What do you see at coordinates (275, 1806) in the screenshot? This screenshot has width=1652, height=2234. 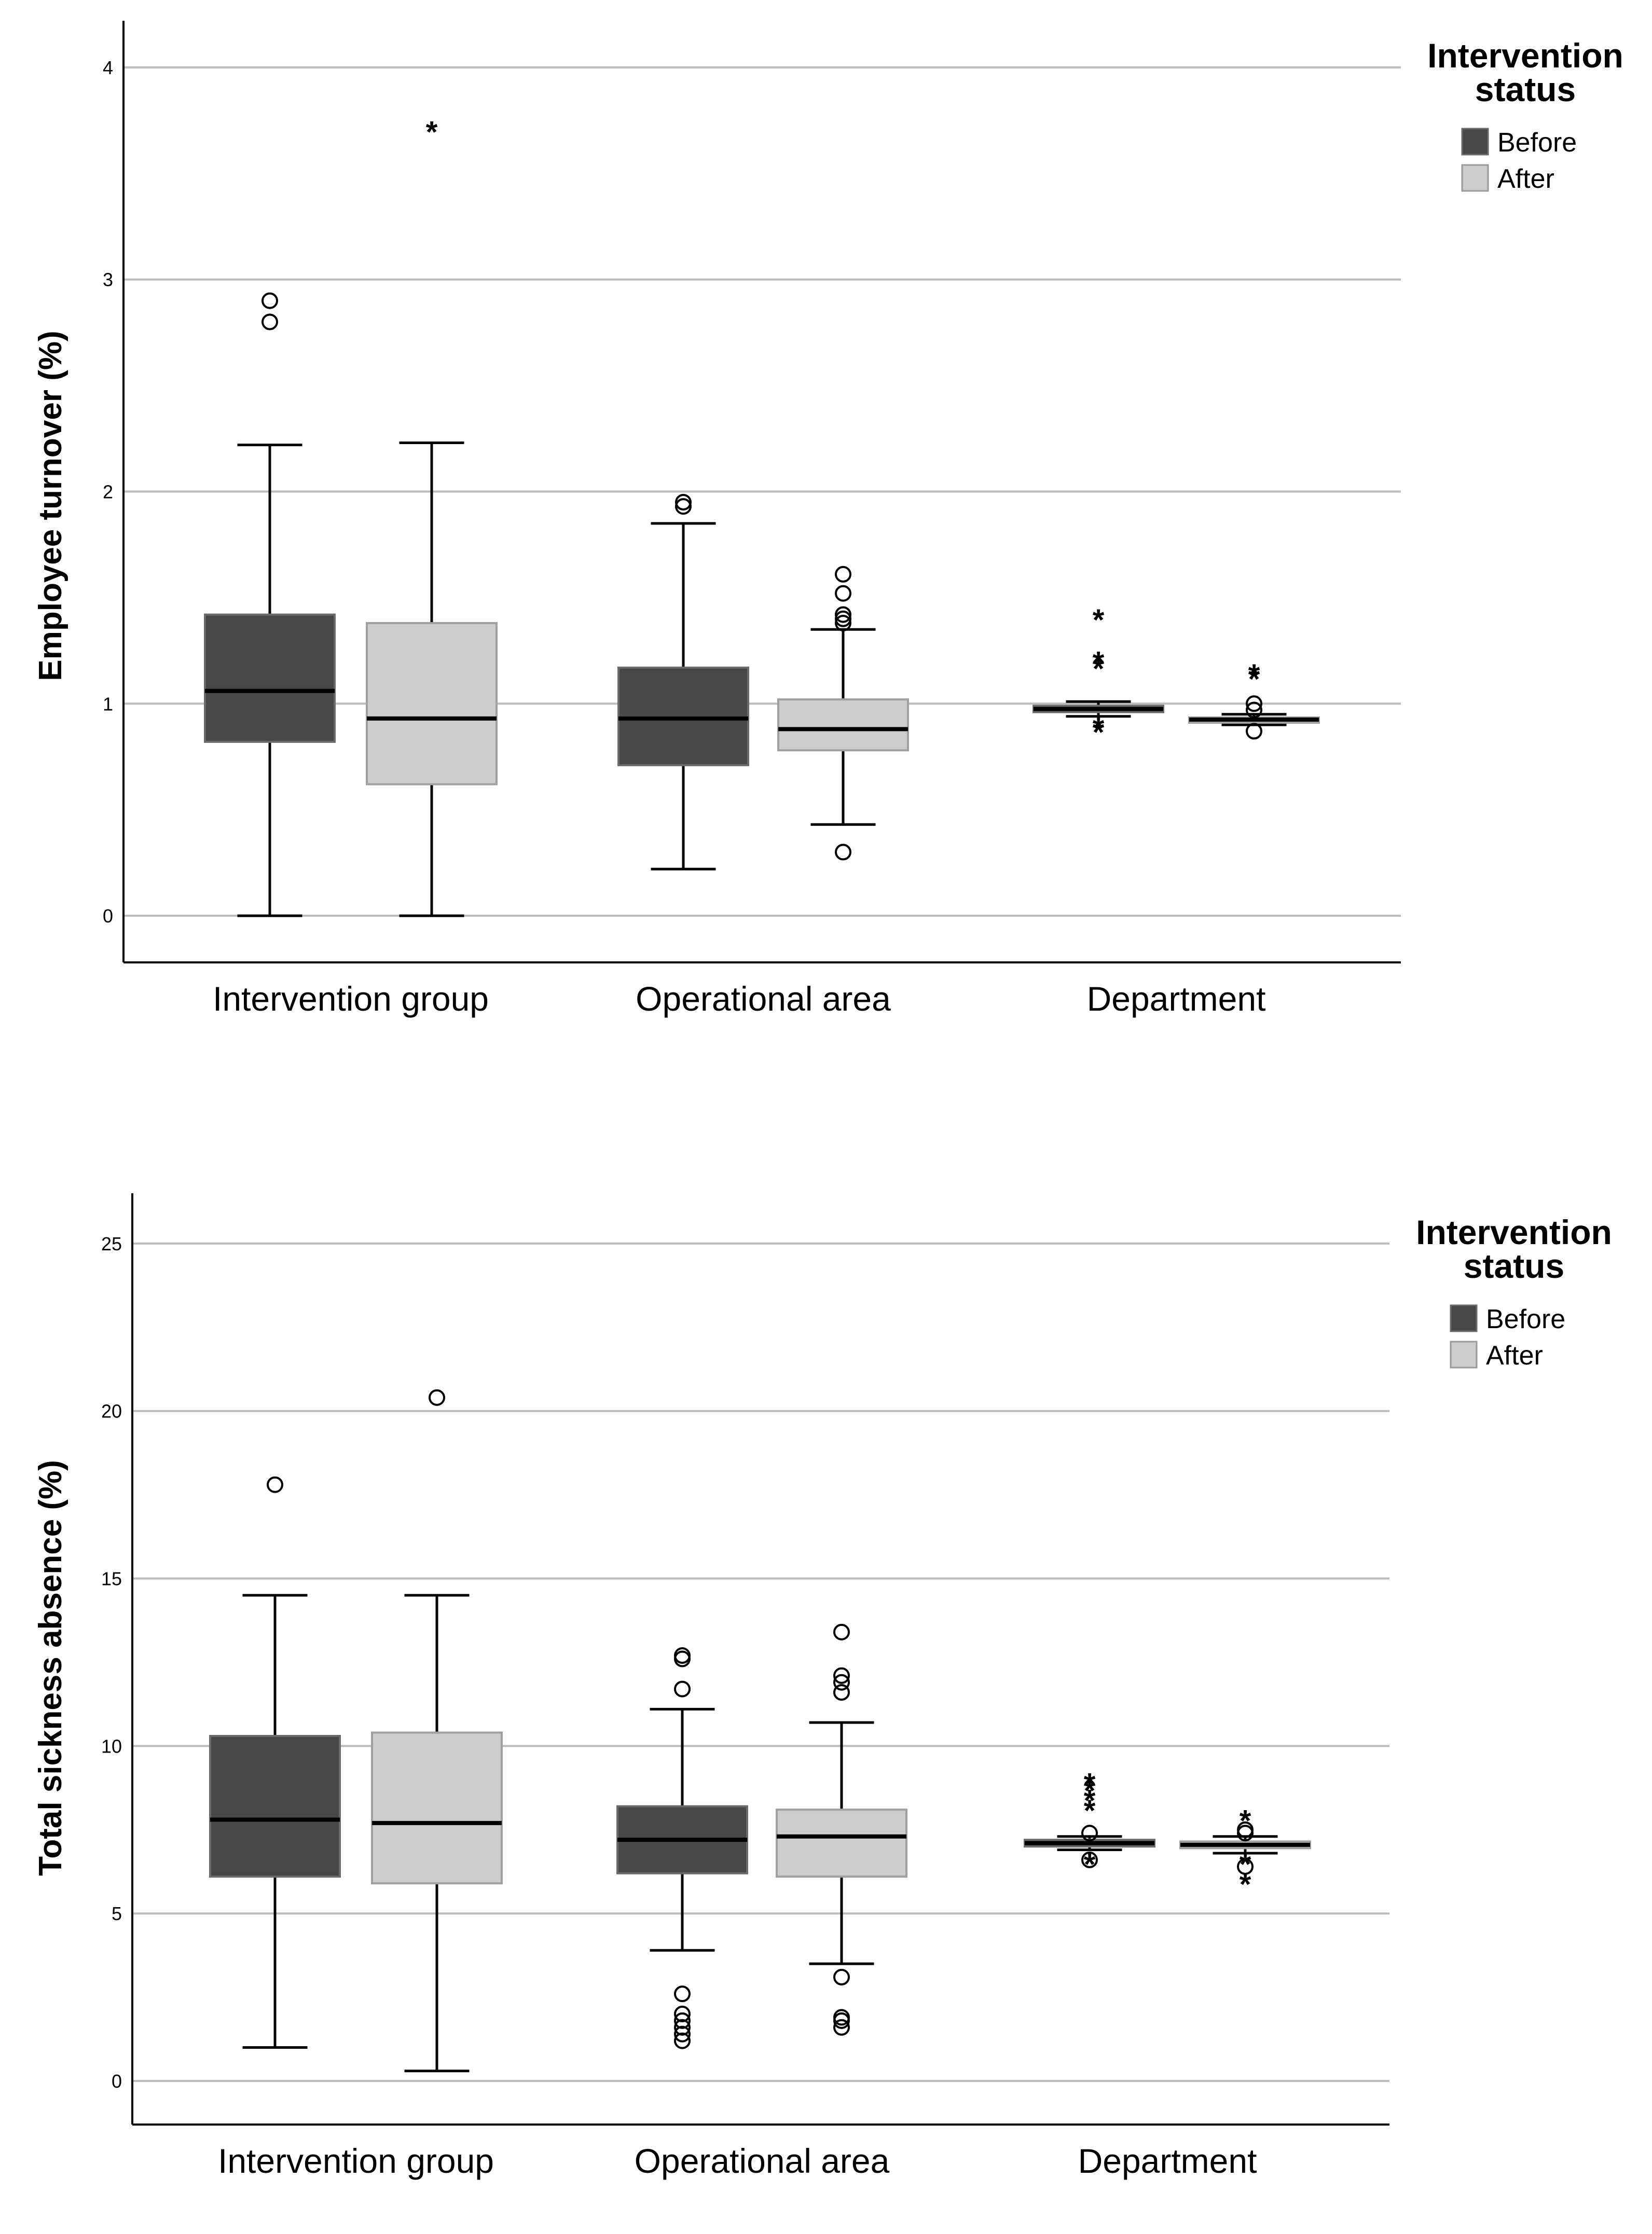 I see `sickness-before-box` at bounding box center [275, 1806].